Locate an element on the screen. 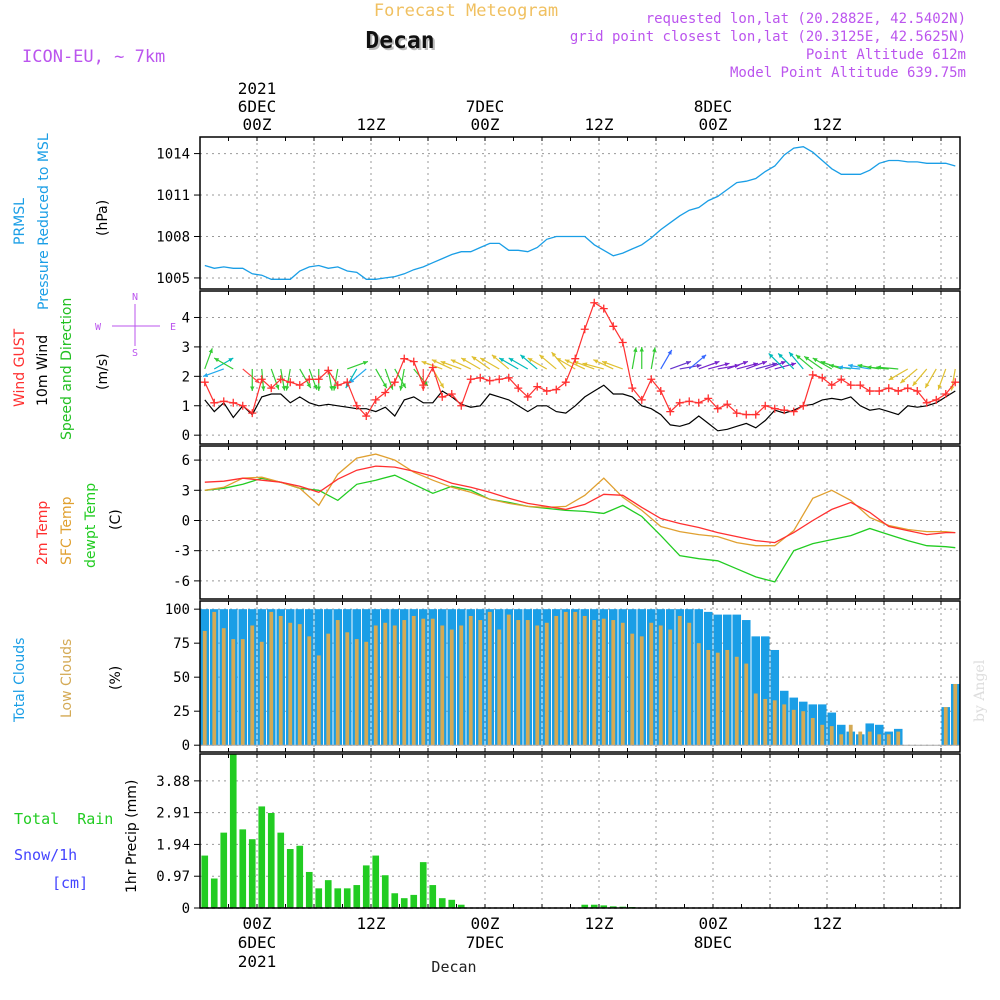  pressure-line is located at coordinates (580, 213).